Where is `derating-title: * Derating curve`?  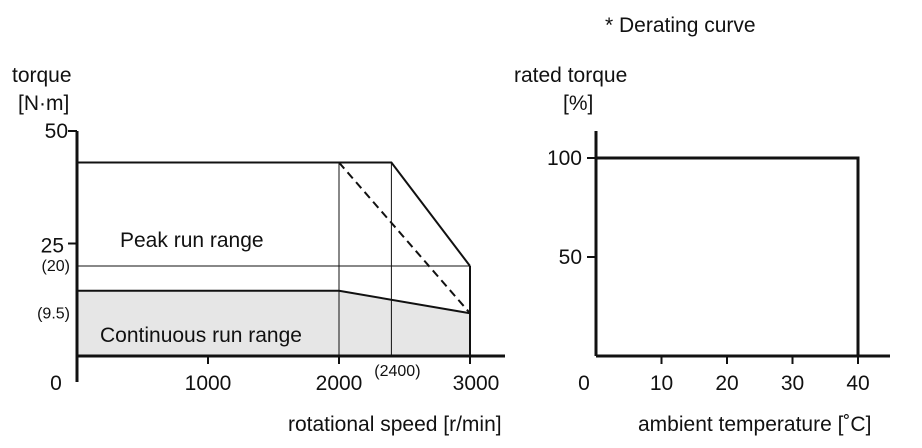
derating-title: * Derating curve is located at coordinates (680, 25).